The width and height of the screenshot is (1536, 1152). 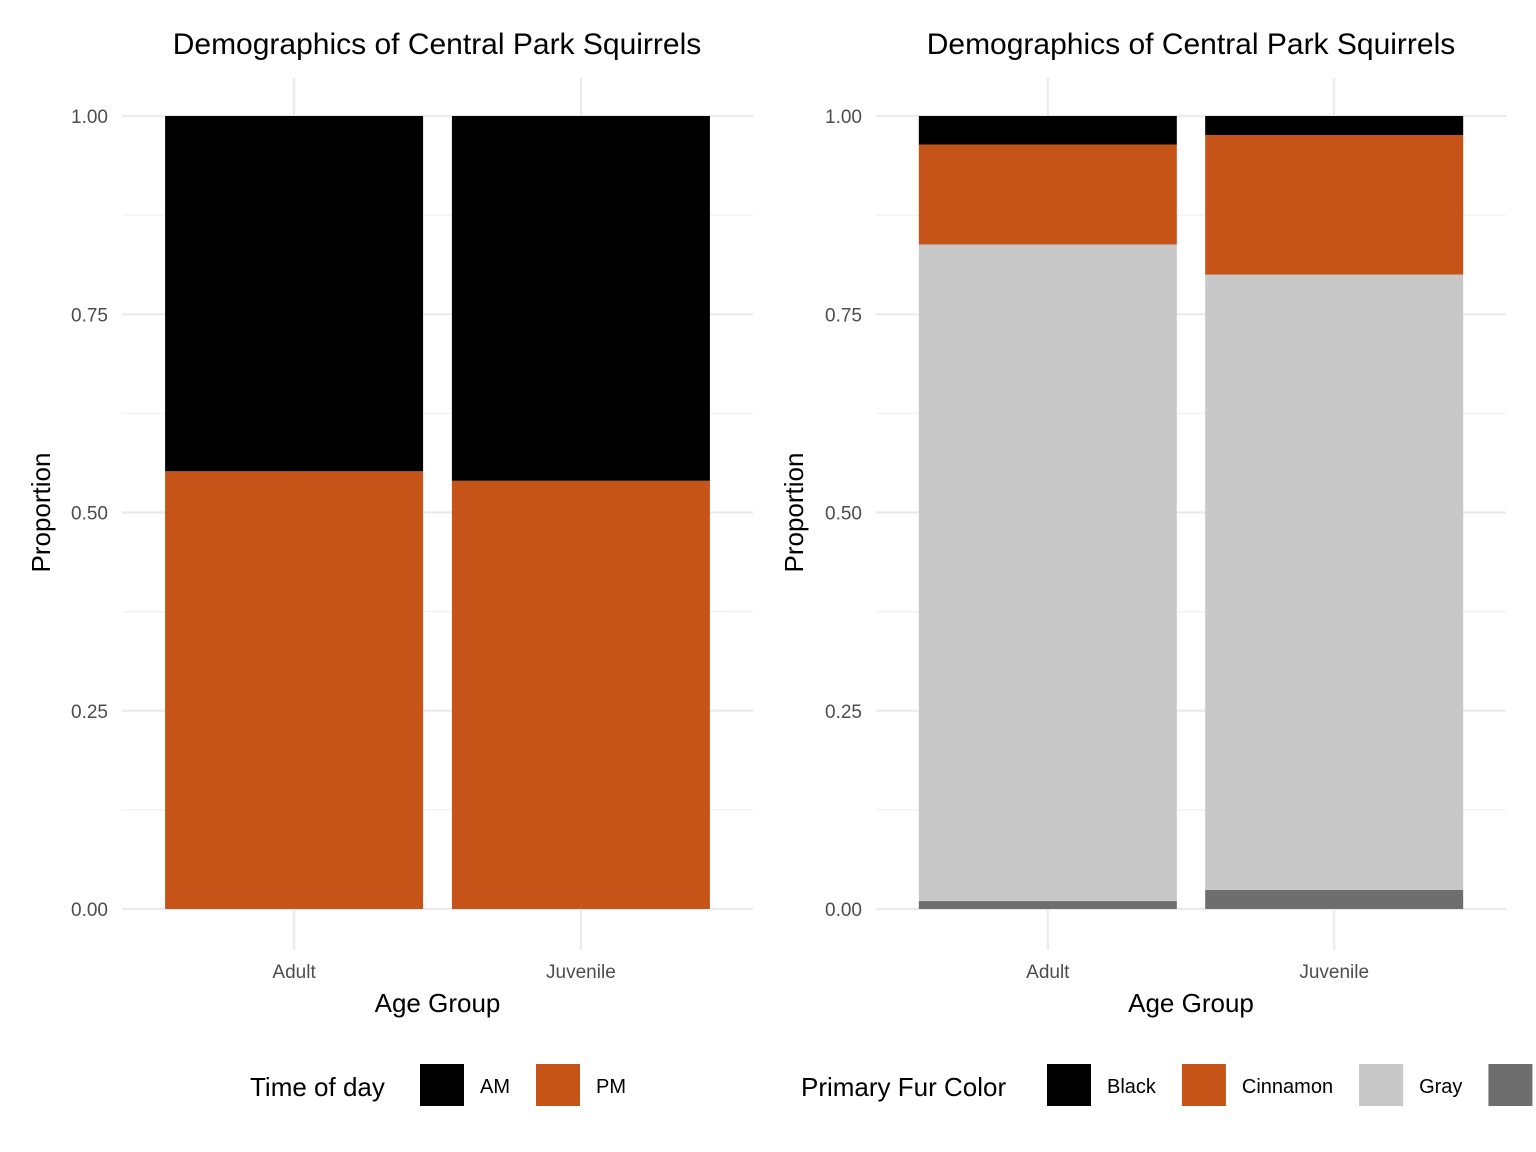 What do you see at coordinates (580, 694) in the screenshot?
I see `bar-pm-juvenile` at bounding box center [580, 694].